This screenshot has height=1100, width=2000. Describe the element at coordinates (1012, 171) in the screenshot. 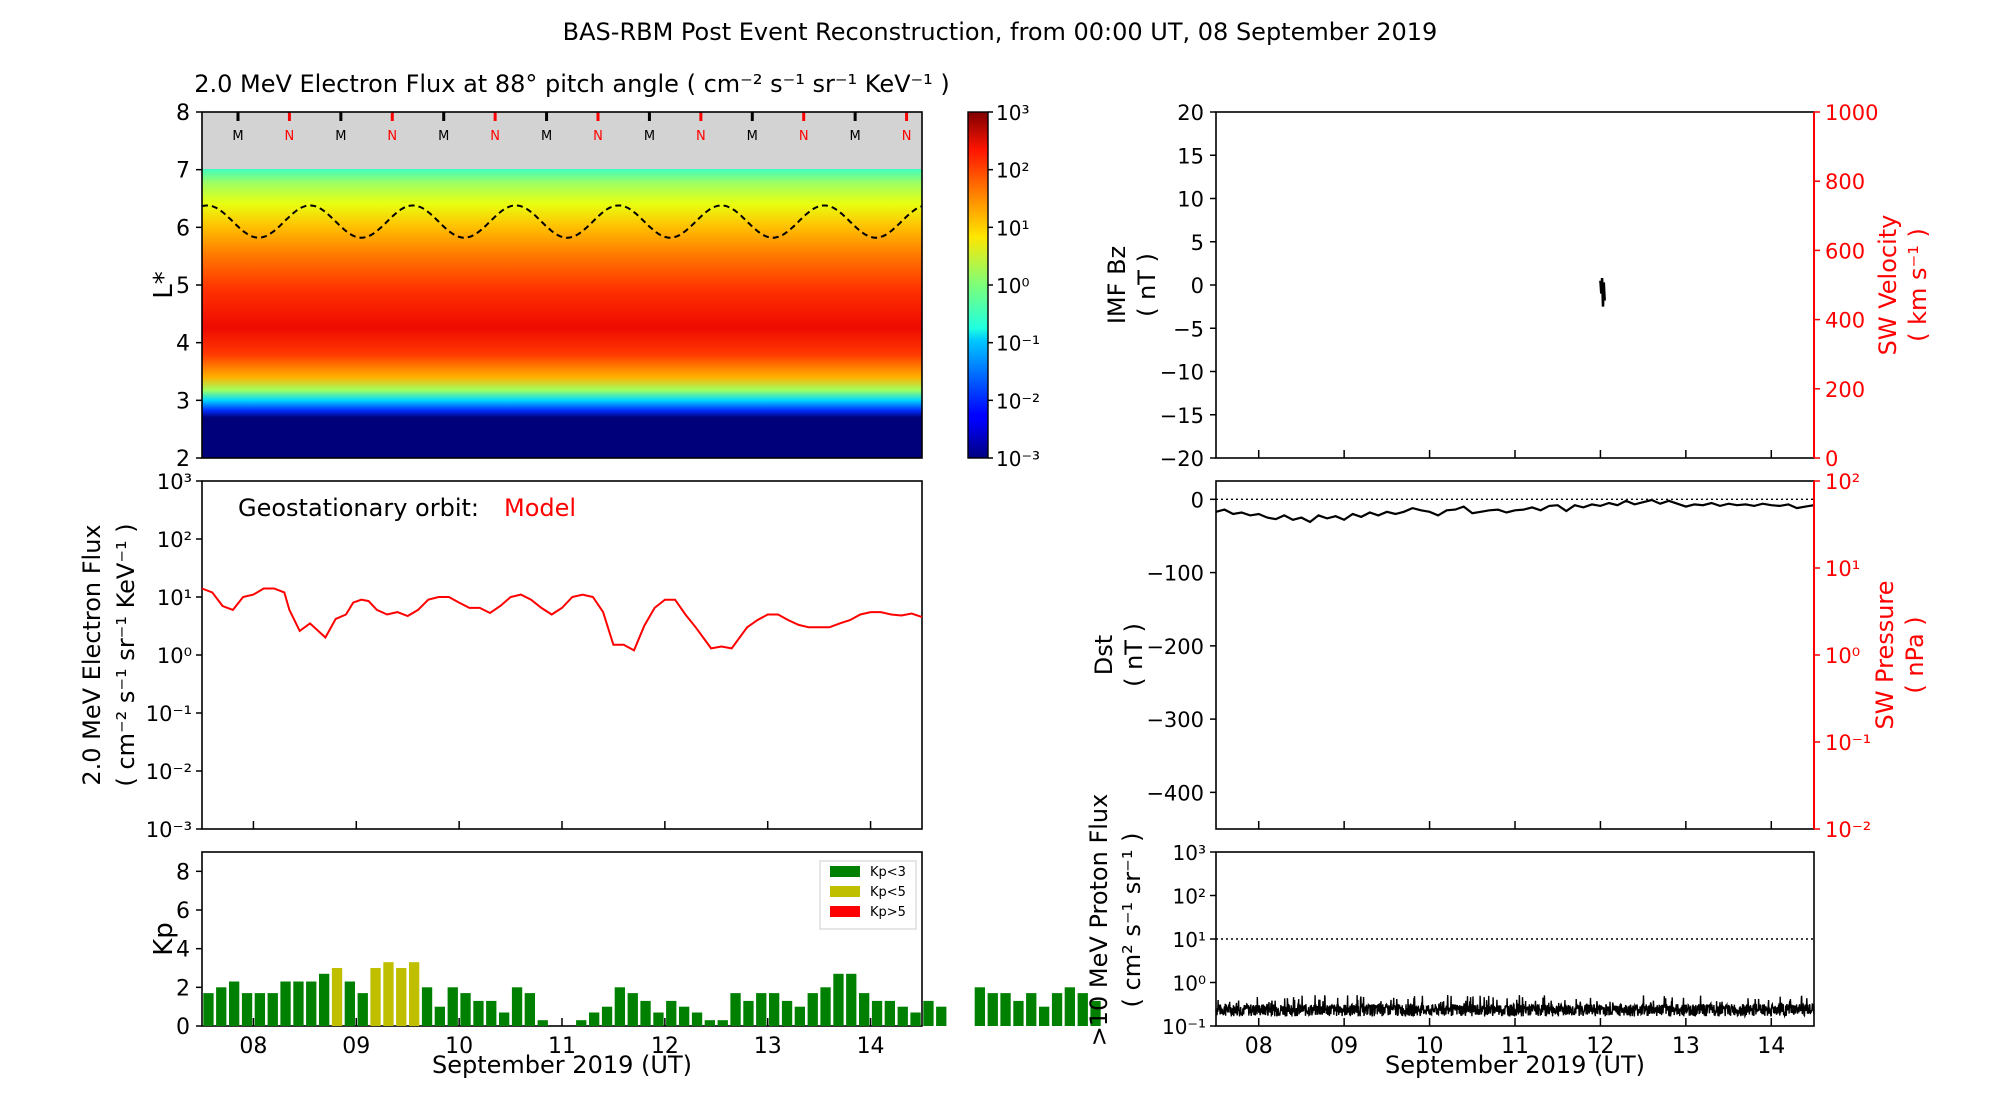

I see `colorbar-tick-label: 10²` at that location.